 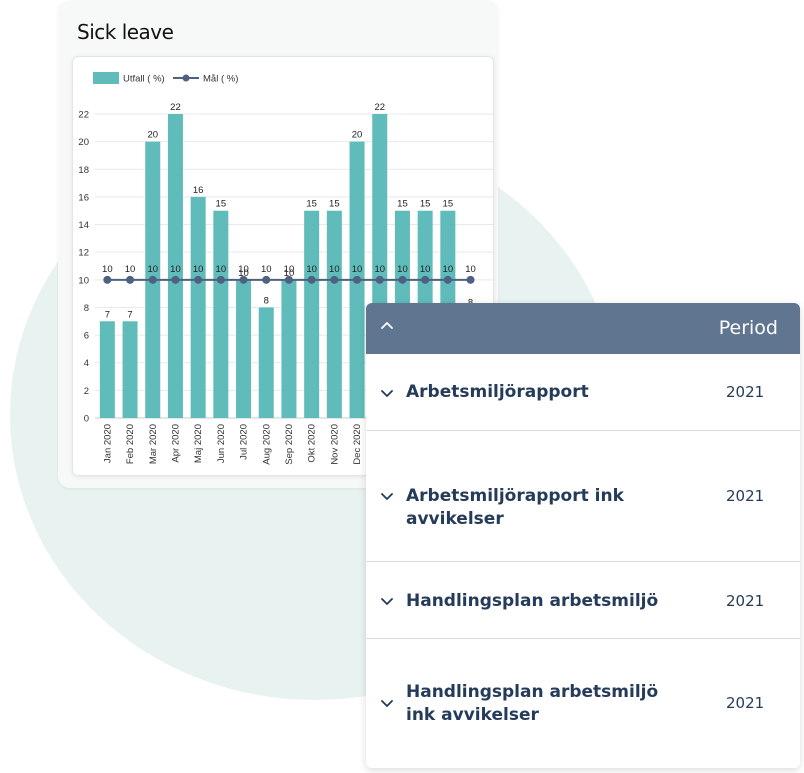 What do you see at coordinates (153, 444) in the screenshot?
I see `x-tick-label: Mar 2020` at bounding box center [153, 444].